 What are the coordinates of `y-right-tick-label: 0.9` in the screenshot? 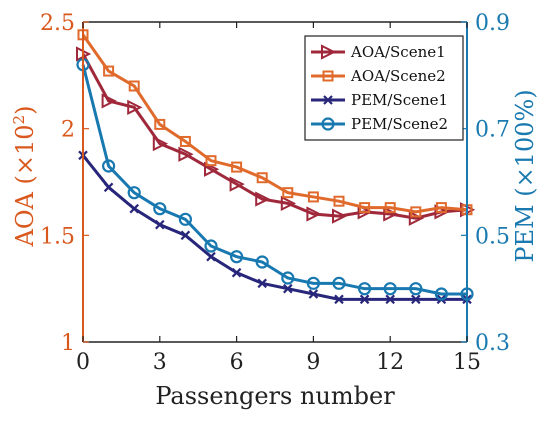 It's located at (492, 23).